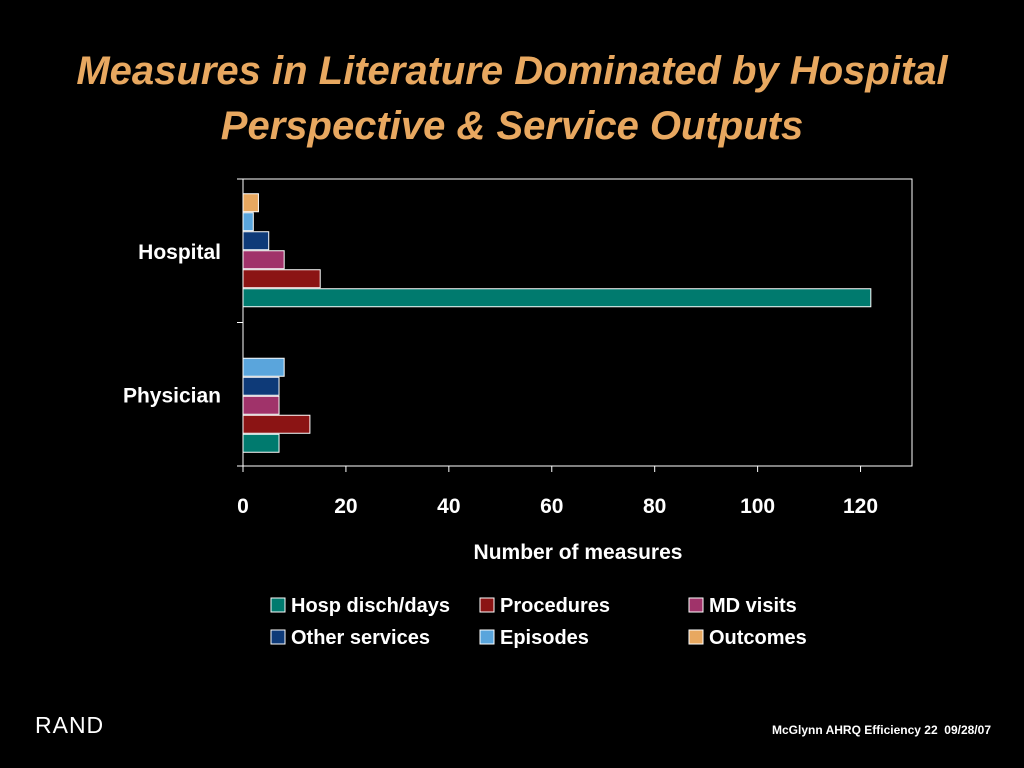 This screenshot has width=1024, height=768. Describe the element at coordinates (276, 424) in the screenshot. I see `bar-physician-procedures` at that location.